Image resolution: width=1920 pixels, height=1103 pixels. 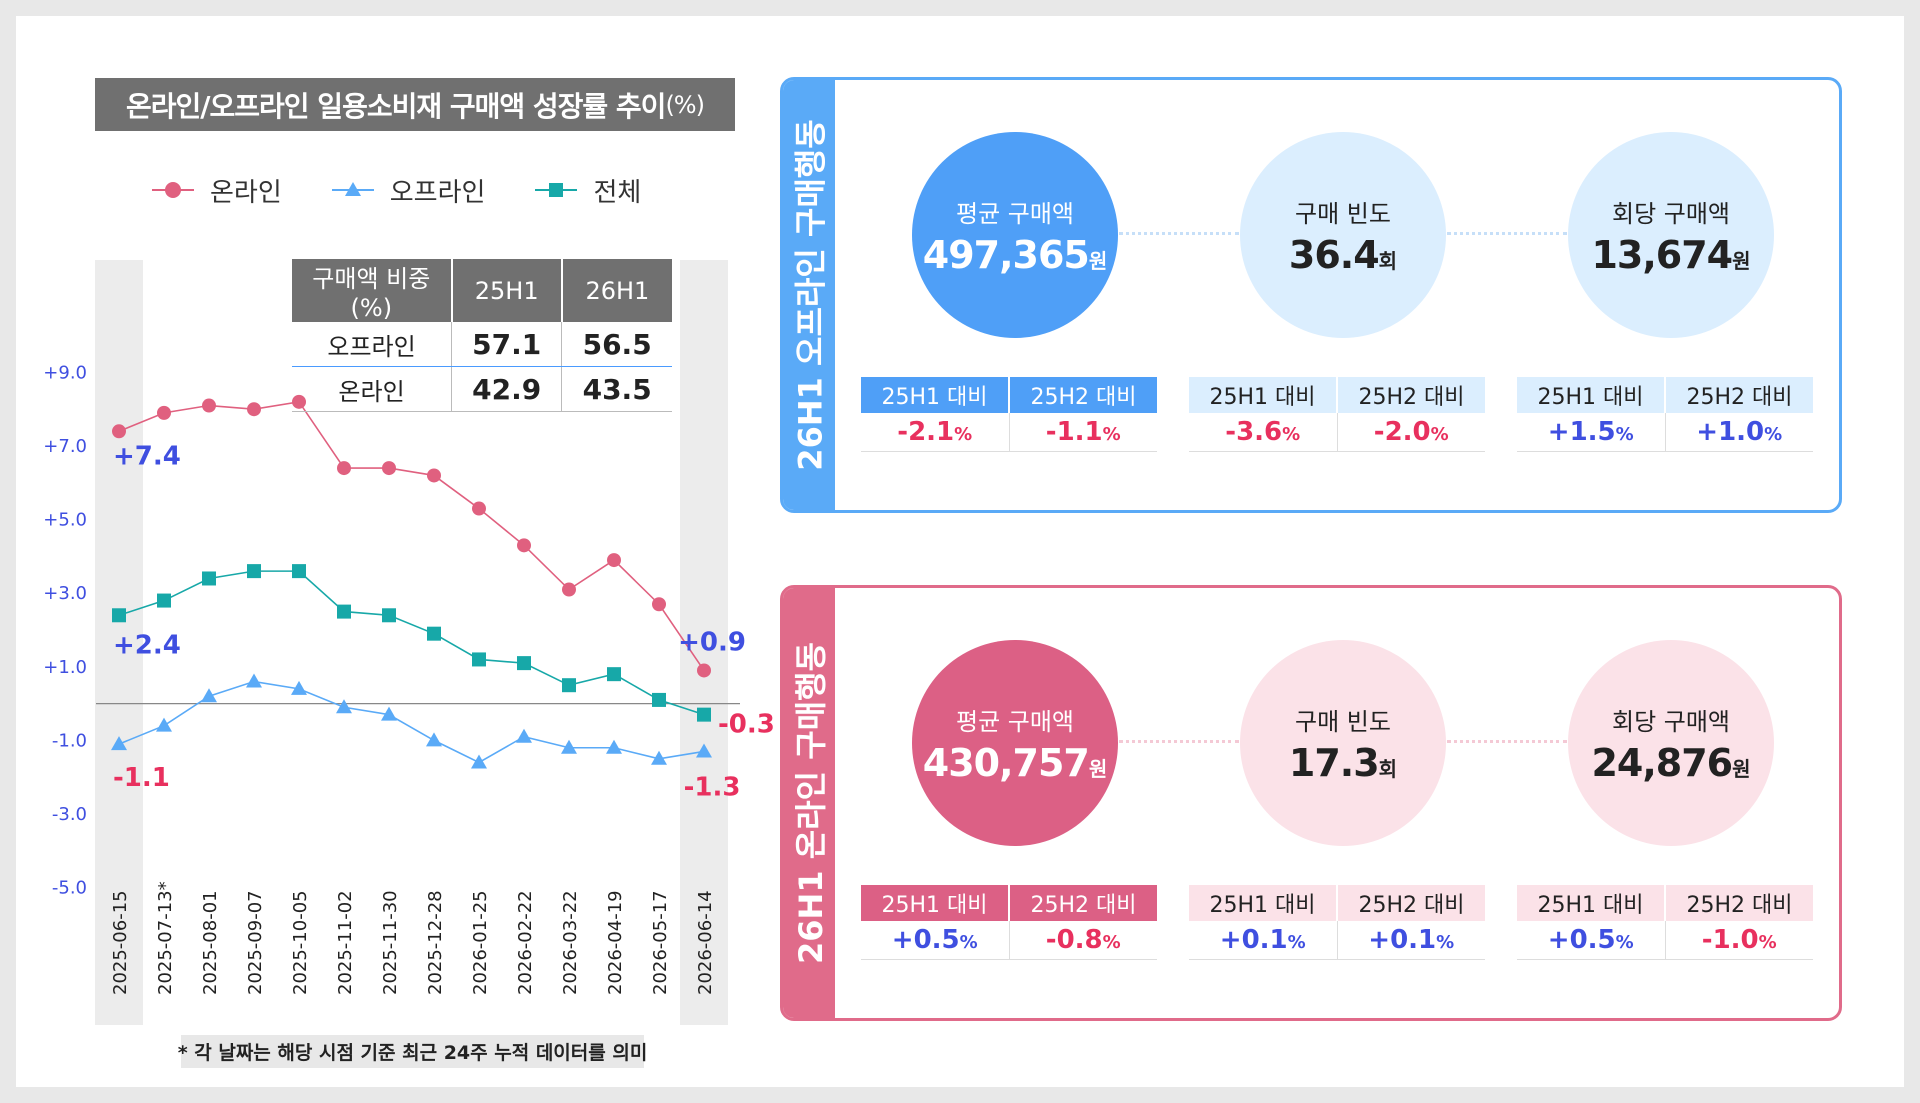 What do you see at coordinates (1730, 432) in the screenshot?
I see `change-value: +1.0` at bounding box center [1730, 432].